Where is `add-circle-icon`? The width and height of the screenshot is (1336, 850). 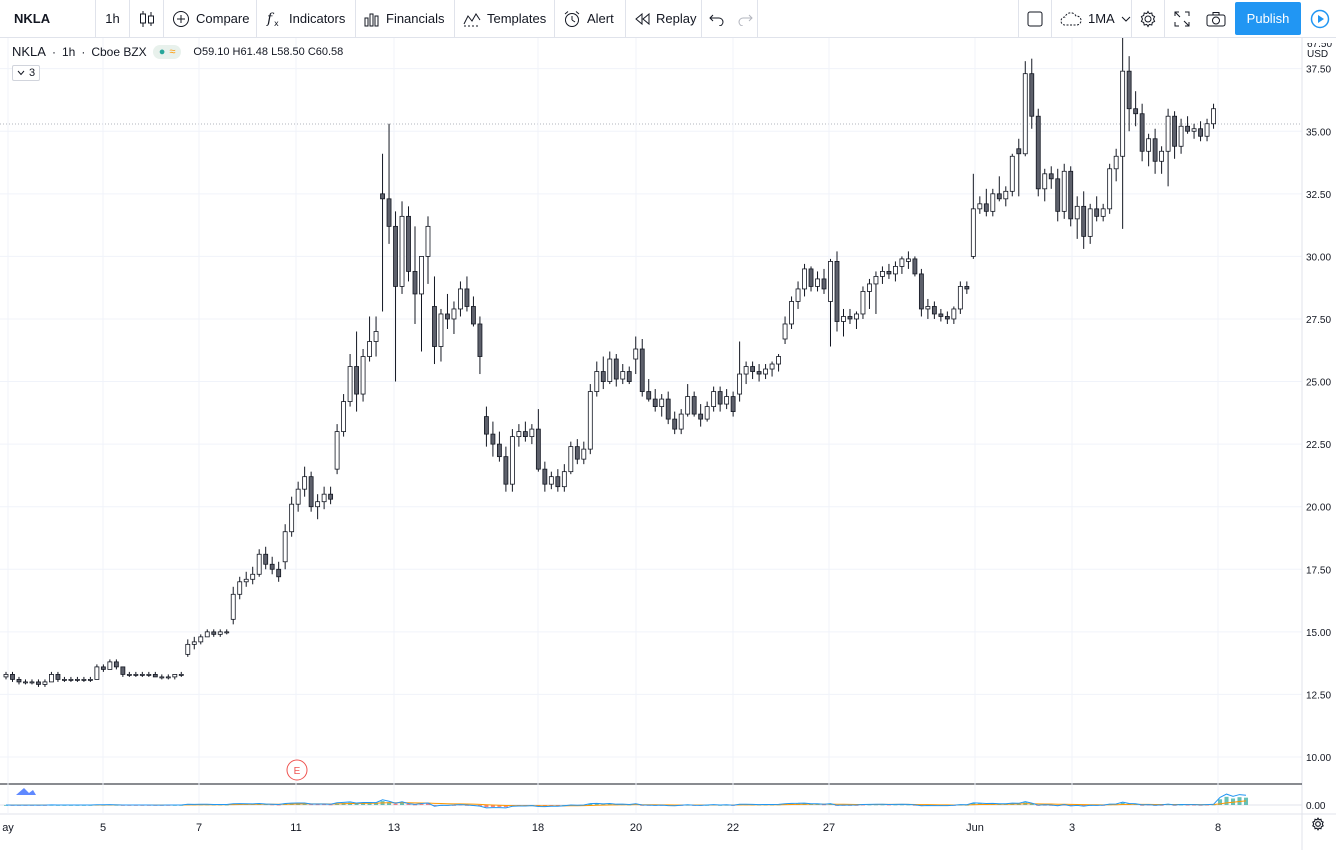 add-circle-icon is located at coordinates (181, 18).